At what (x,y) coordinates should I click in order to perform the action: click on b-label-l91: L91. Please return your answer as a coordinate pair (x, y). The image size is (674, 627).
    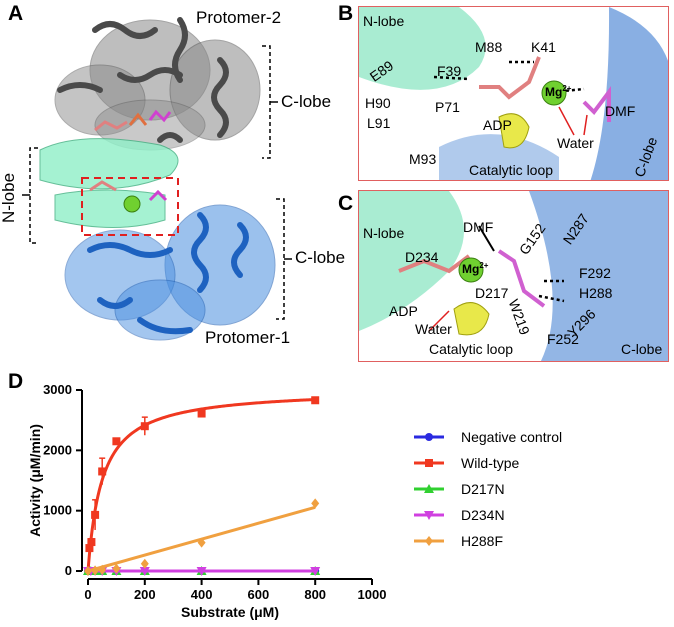
    Looking at the image, I should click on (379, 123).